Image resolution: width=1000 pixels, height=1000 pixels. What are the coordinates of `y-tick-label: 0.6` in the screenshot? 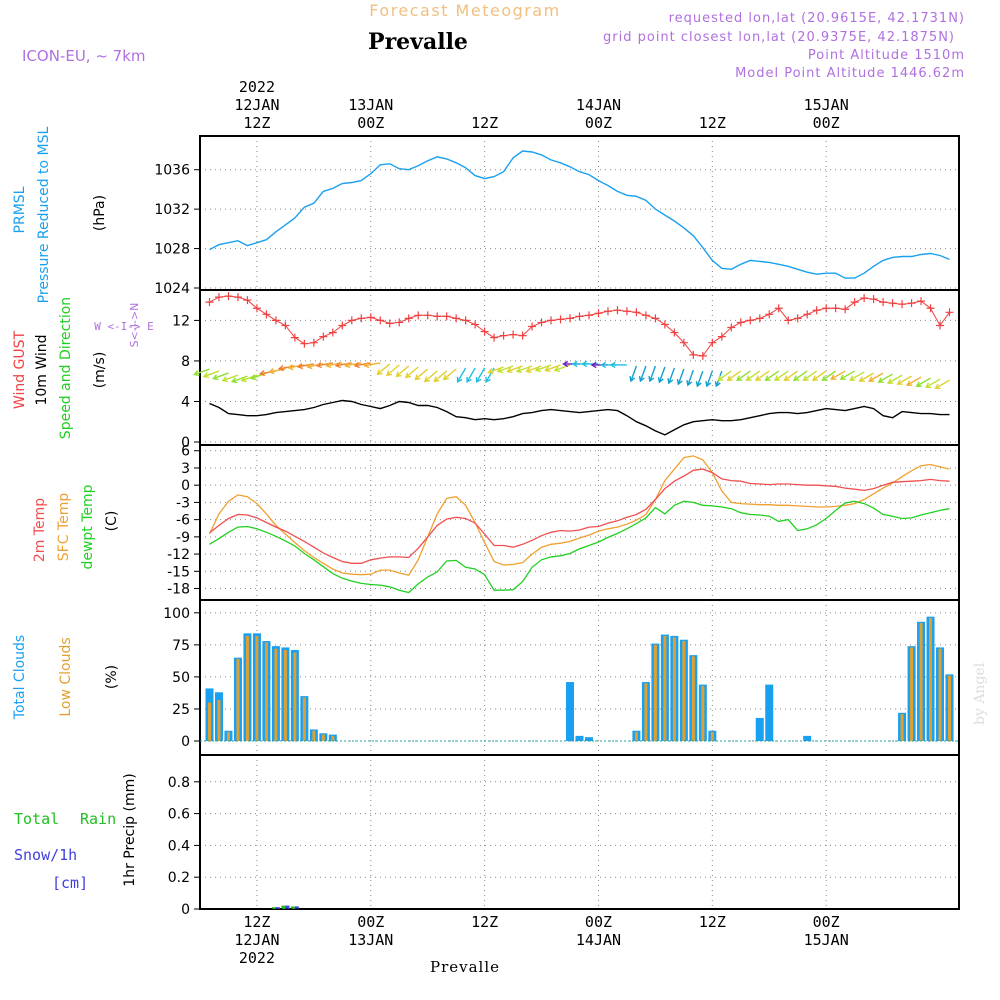 It's located at (179, 815).